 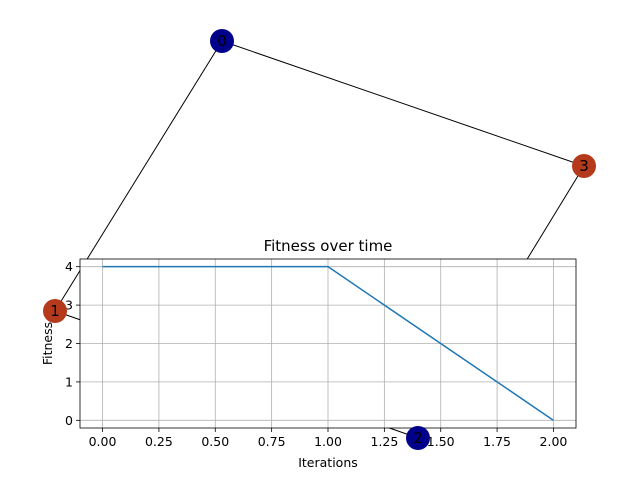 I want to click on x-tick-label: 2.00, so click(x=554, y=441).